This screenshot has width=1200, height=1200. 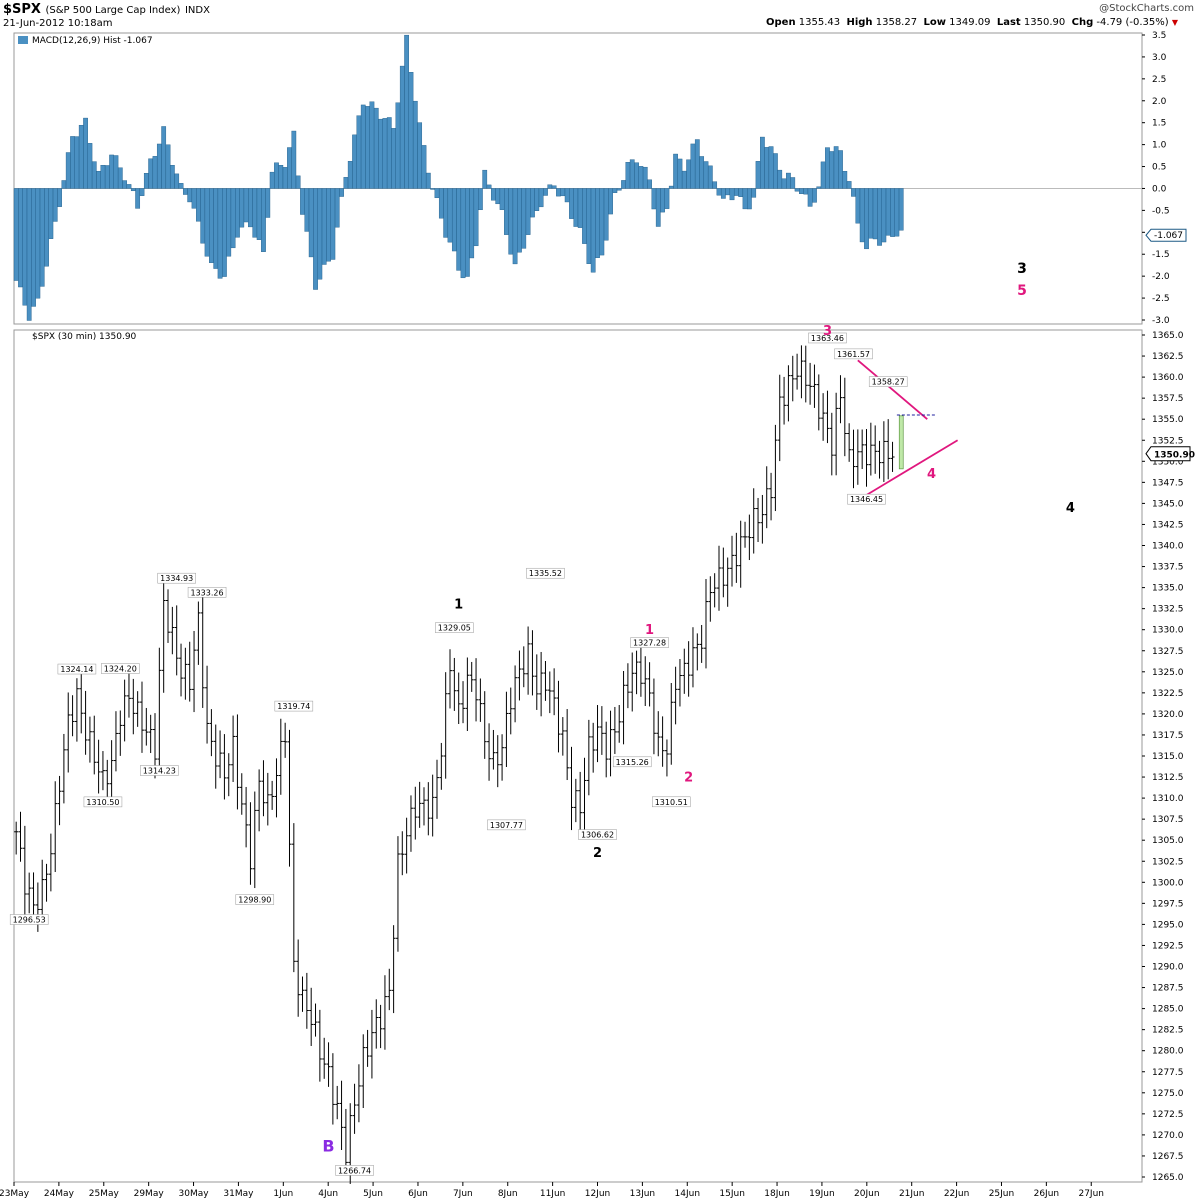 I want to click on x-tick-label: 18Jun, so click(x=777, y=1194).